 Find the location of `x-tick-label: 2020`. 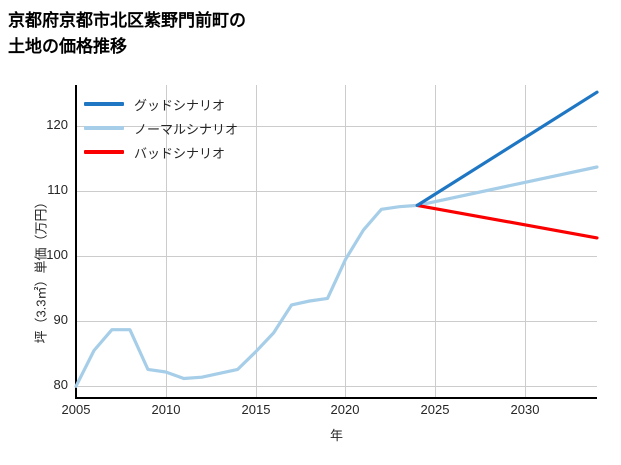

x-tick-label: 2020 is located at coordinates (345, 409).